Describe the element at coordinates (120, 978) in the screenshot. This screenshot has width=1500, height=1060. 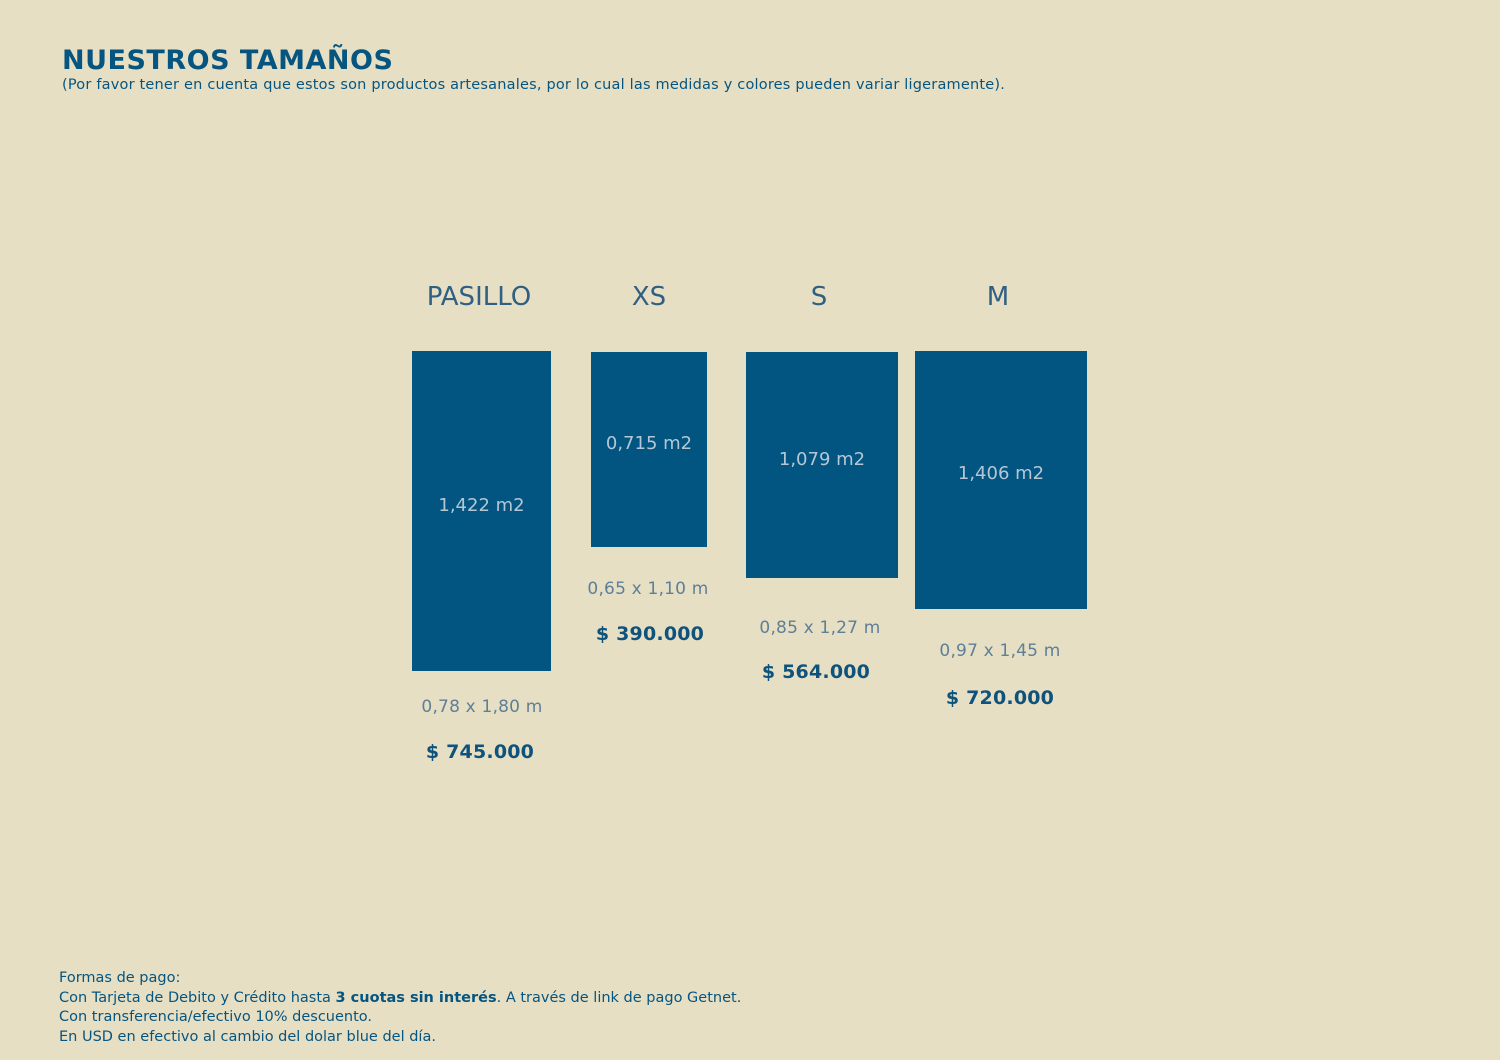
I see `payment-heading: Formas de pago:` at that location.